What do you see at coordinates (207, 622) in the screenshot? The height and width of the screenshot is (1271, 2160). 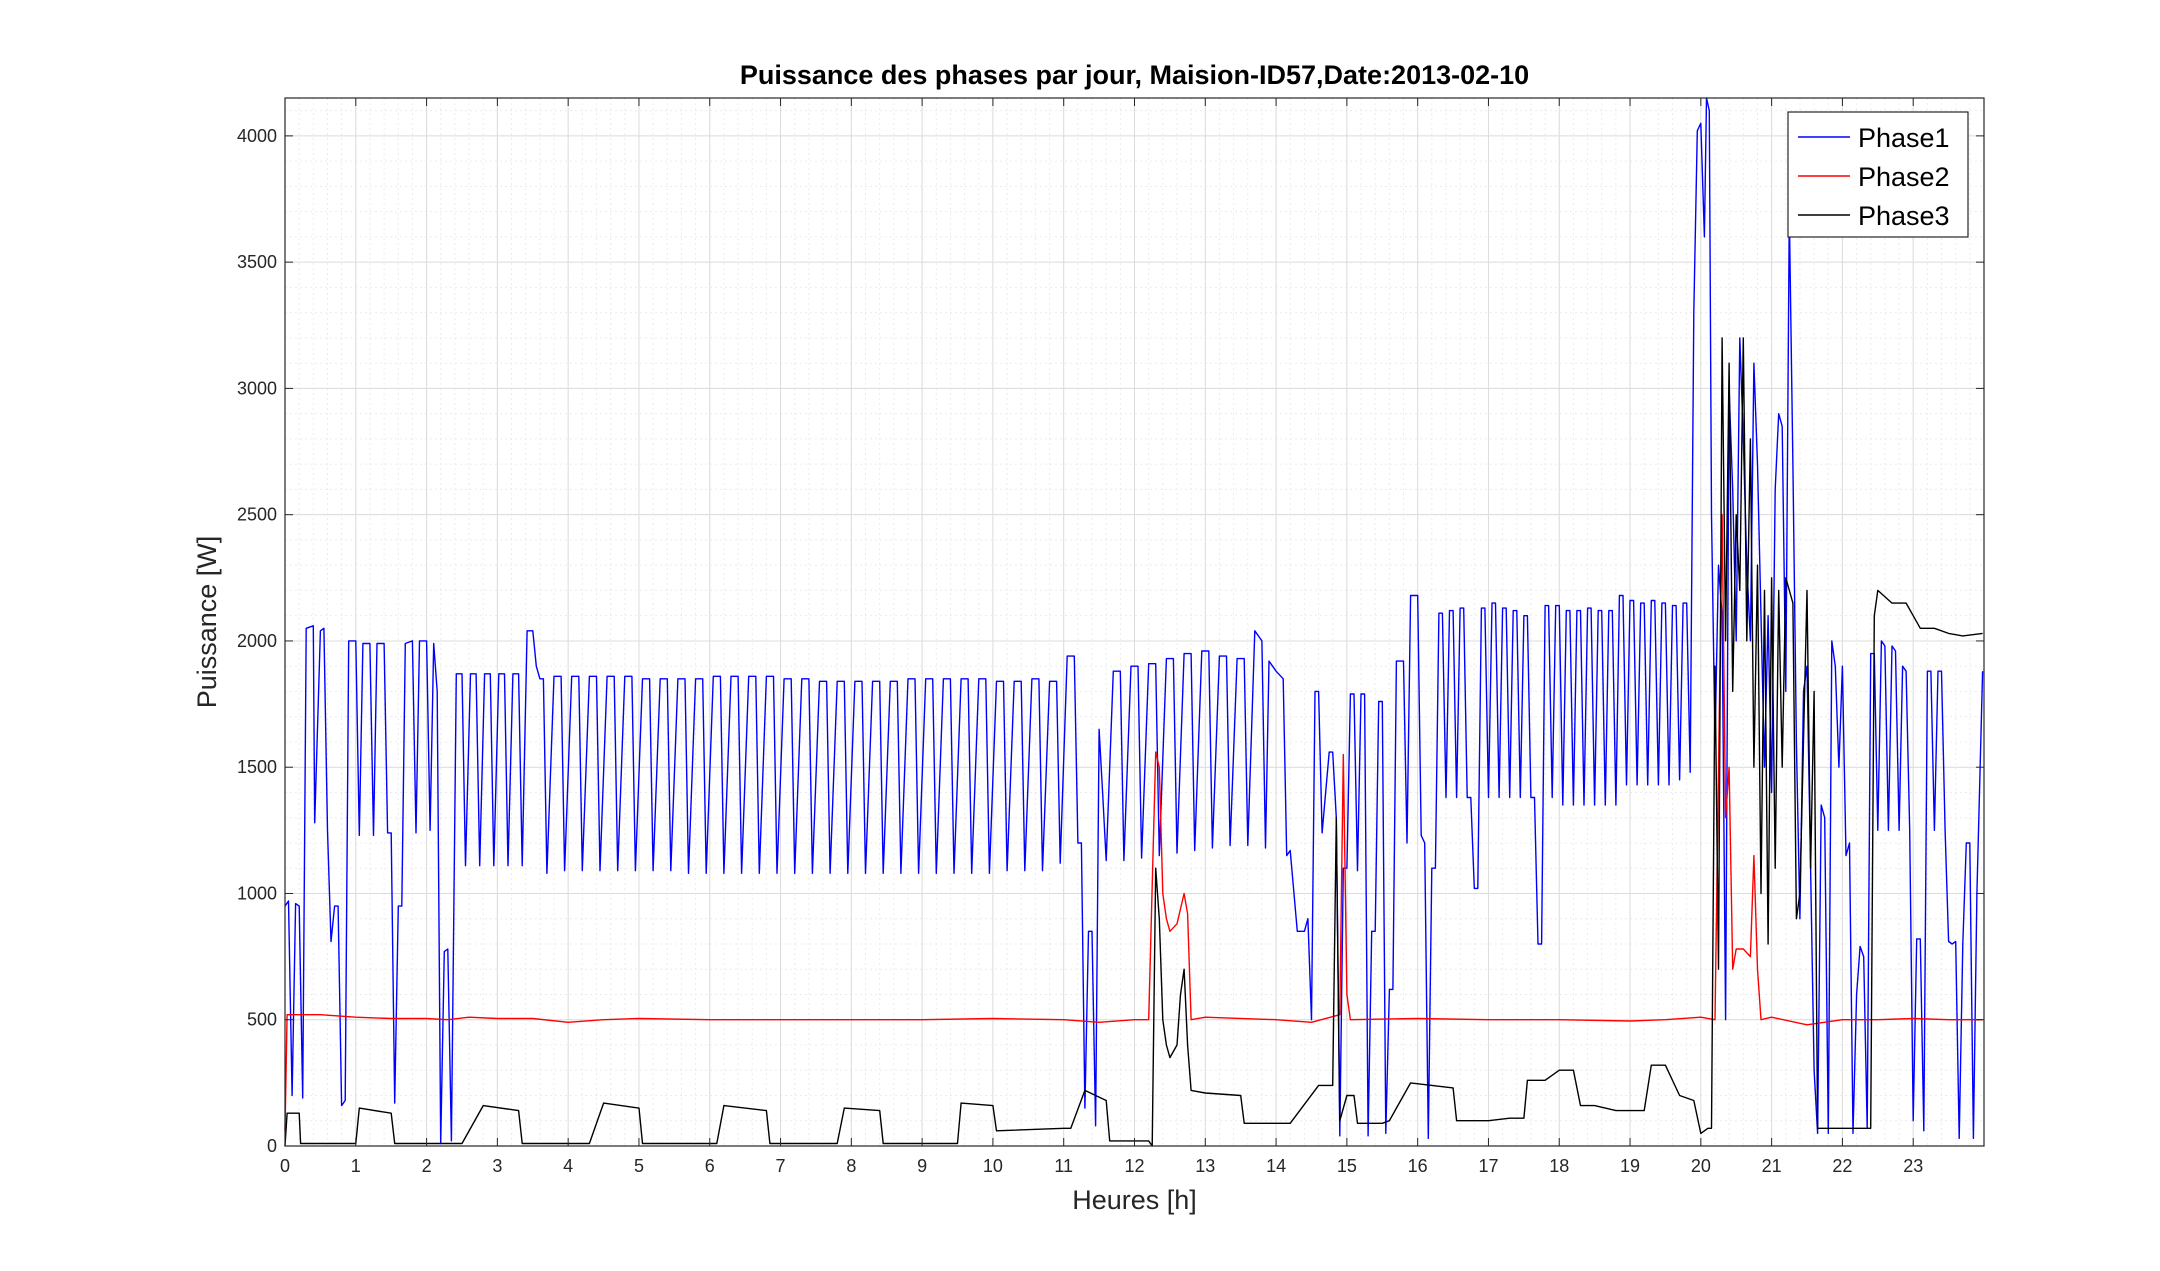 I see `y-axis-title: Puissance [W]` at bounding box center [207, 622].